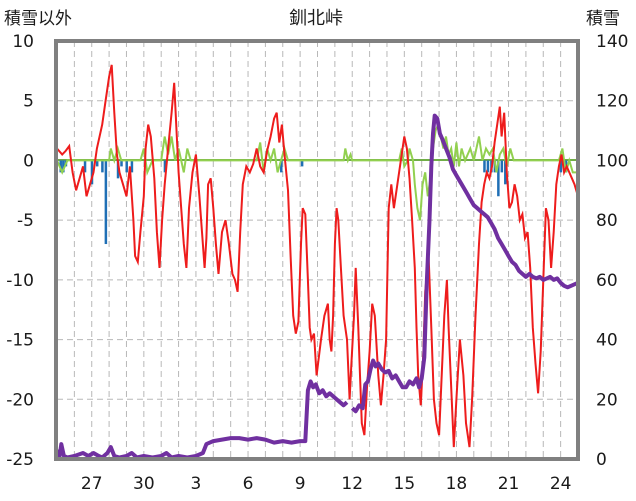  Describe the element at coordinates (603, 19) in the screenshot. I see `right-axis-label: 積雪` at that location.